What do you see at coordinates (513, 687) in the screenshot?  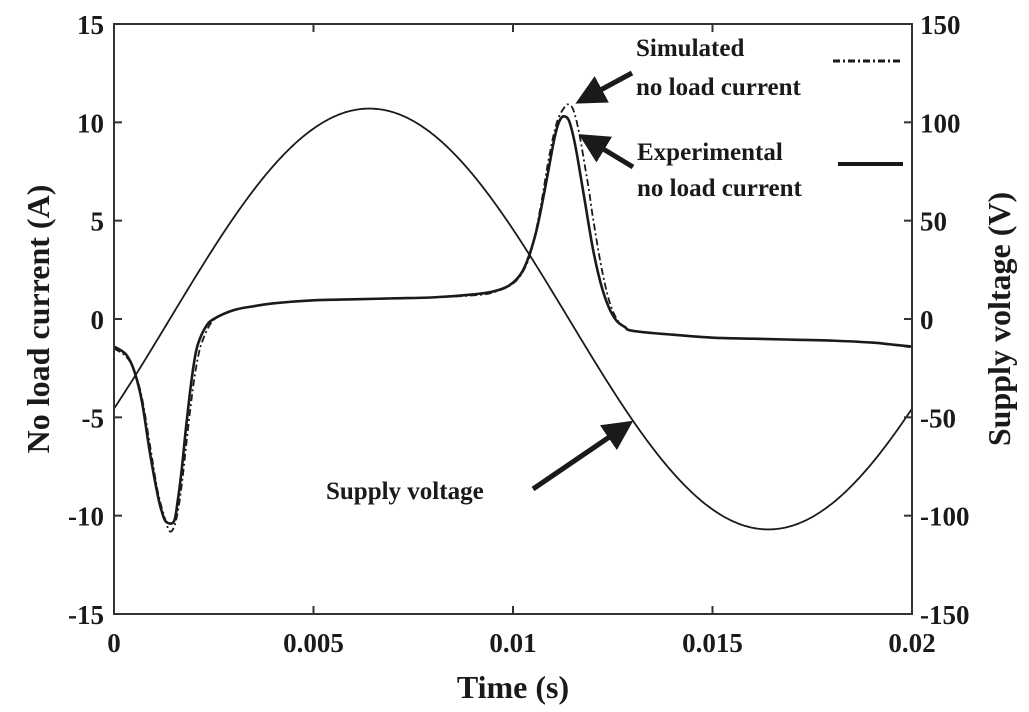 I see `x-axis-title: Time (s)` at bounding box center [513, 687].